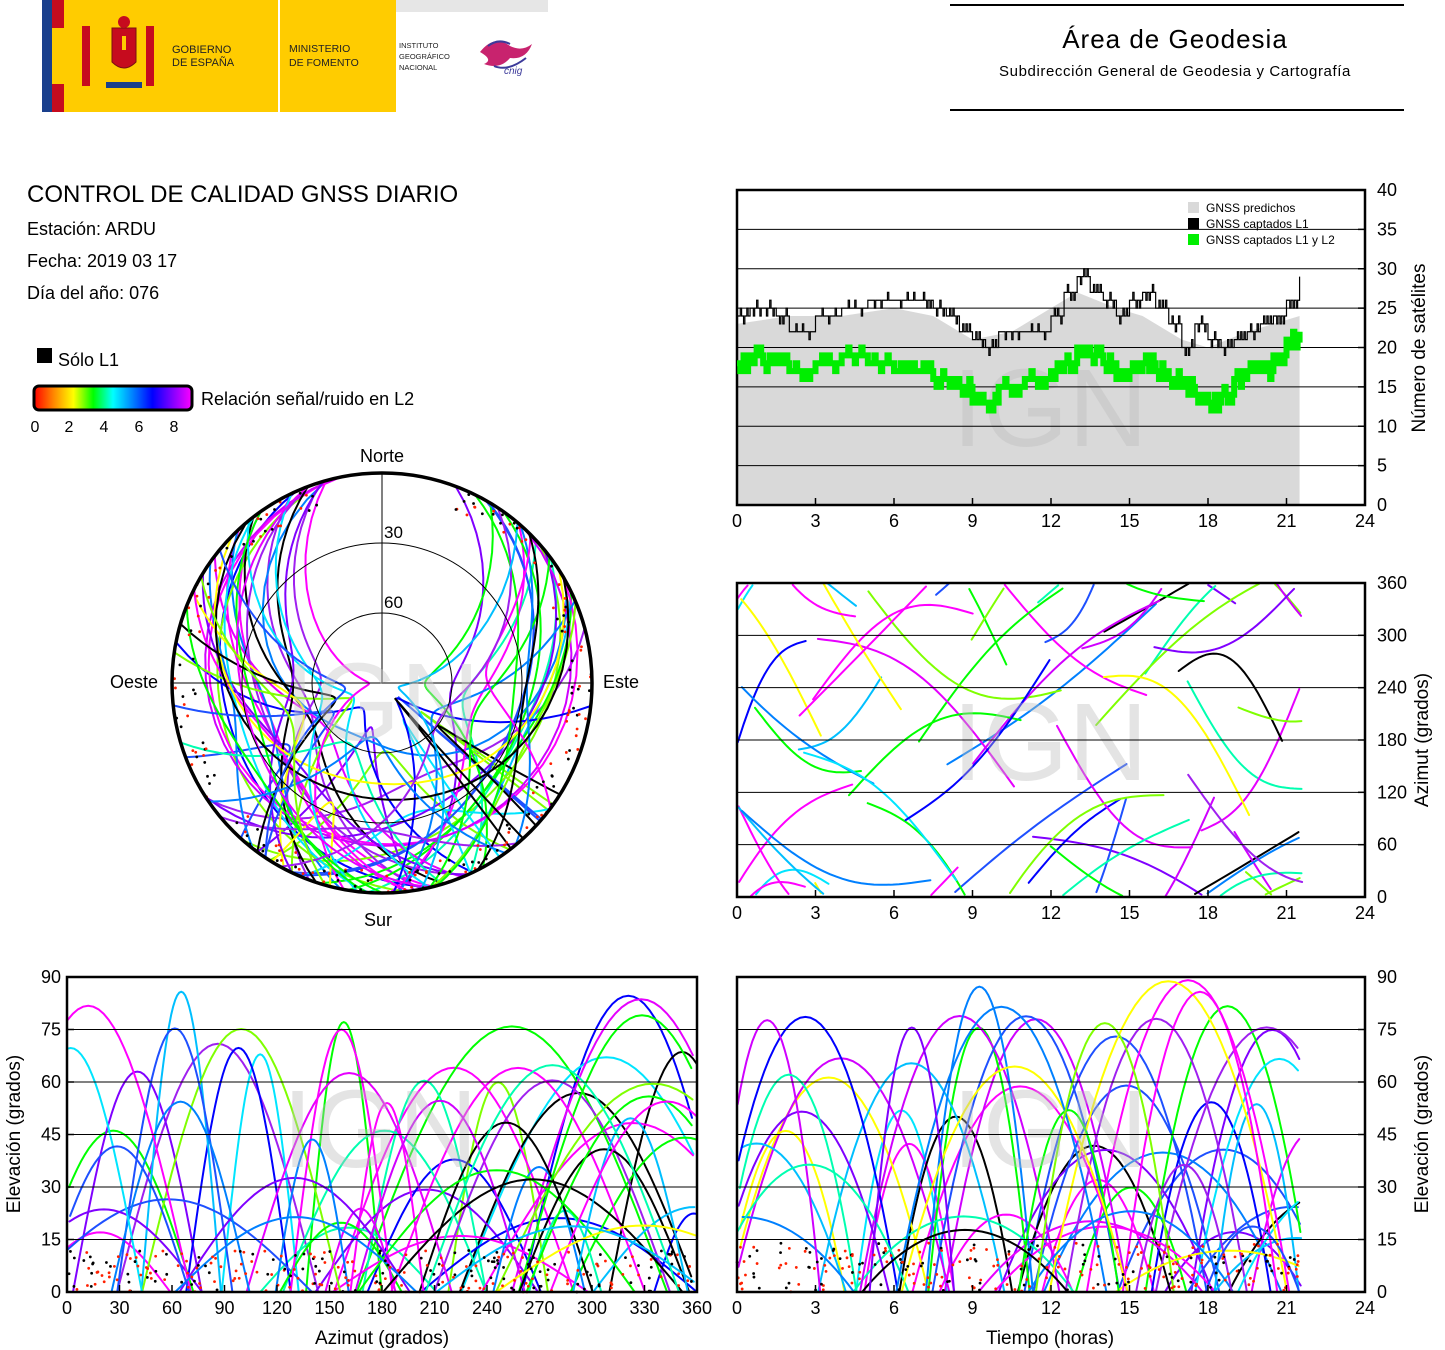 This screenshot has width=1445, height=1350. Describe the element at coordinates (1050, 1338) in the screenshot. I see `x-axis-label: Tiempo (horas)` at that location.